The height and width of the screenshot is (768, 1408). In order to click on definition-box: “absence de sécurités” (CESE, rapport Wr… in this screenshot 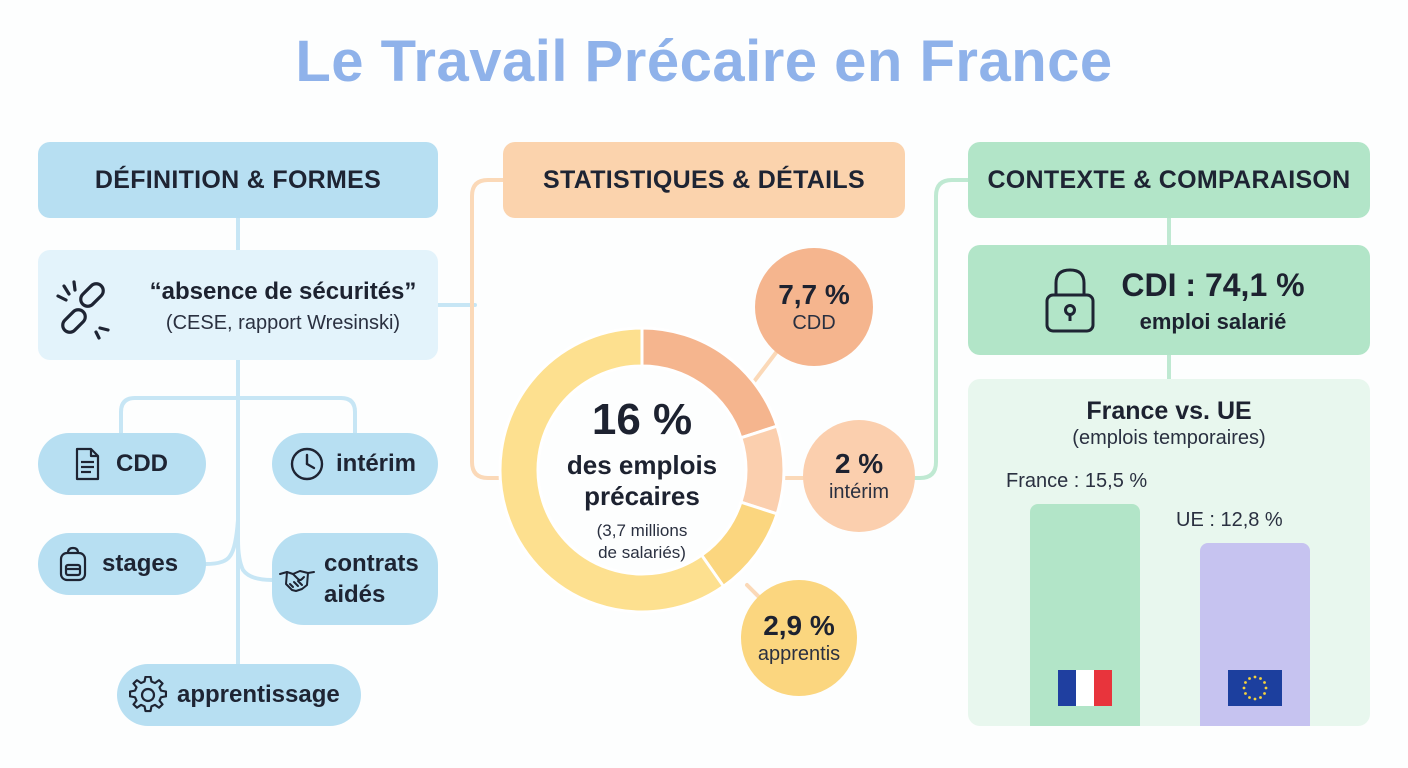, I will do `click(238, 305)`.